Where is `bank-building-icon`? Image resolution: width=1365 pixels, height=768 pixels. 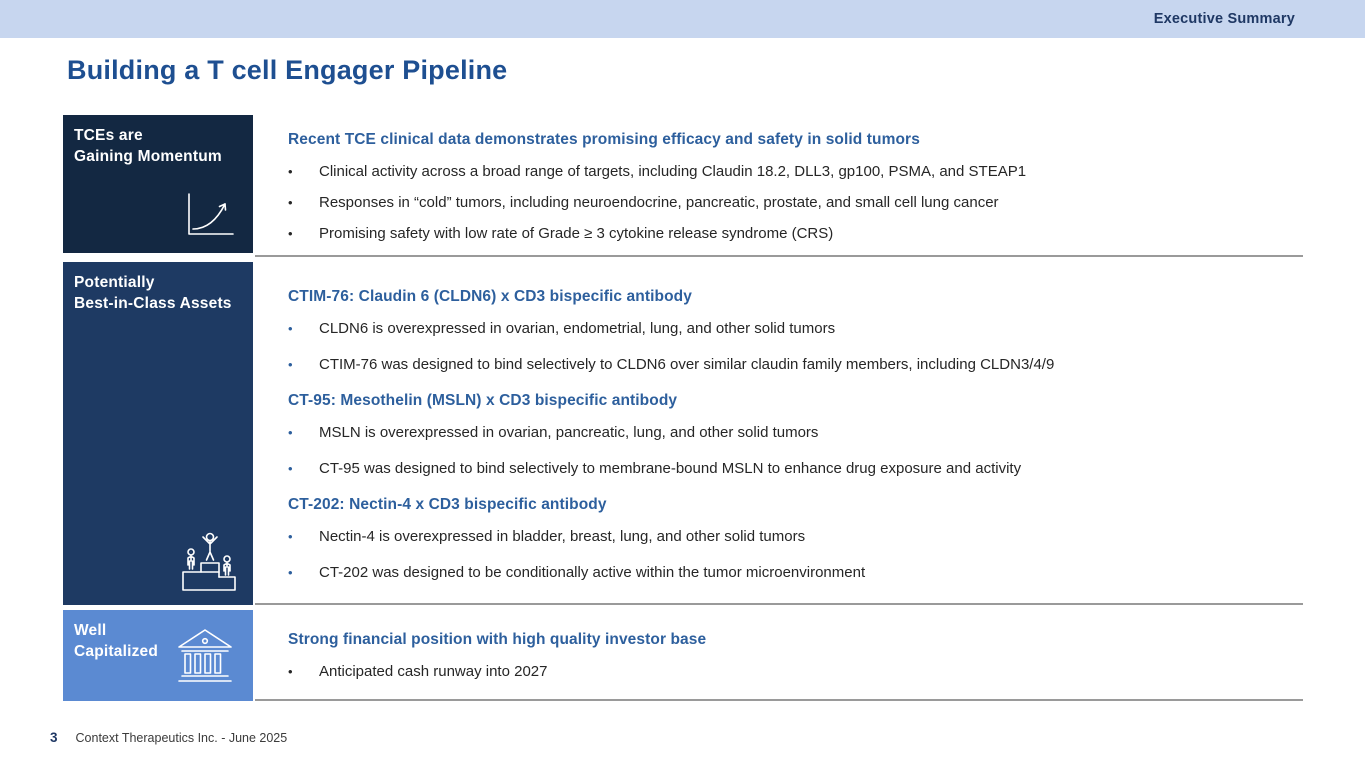
bank-building-icon is located at coordinates (205, 658).